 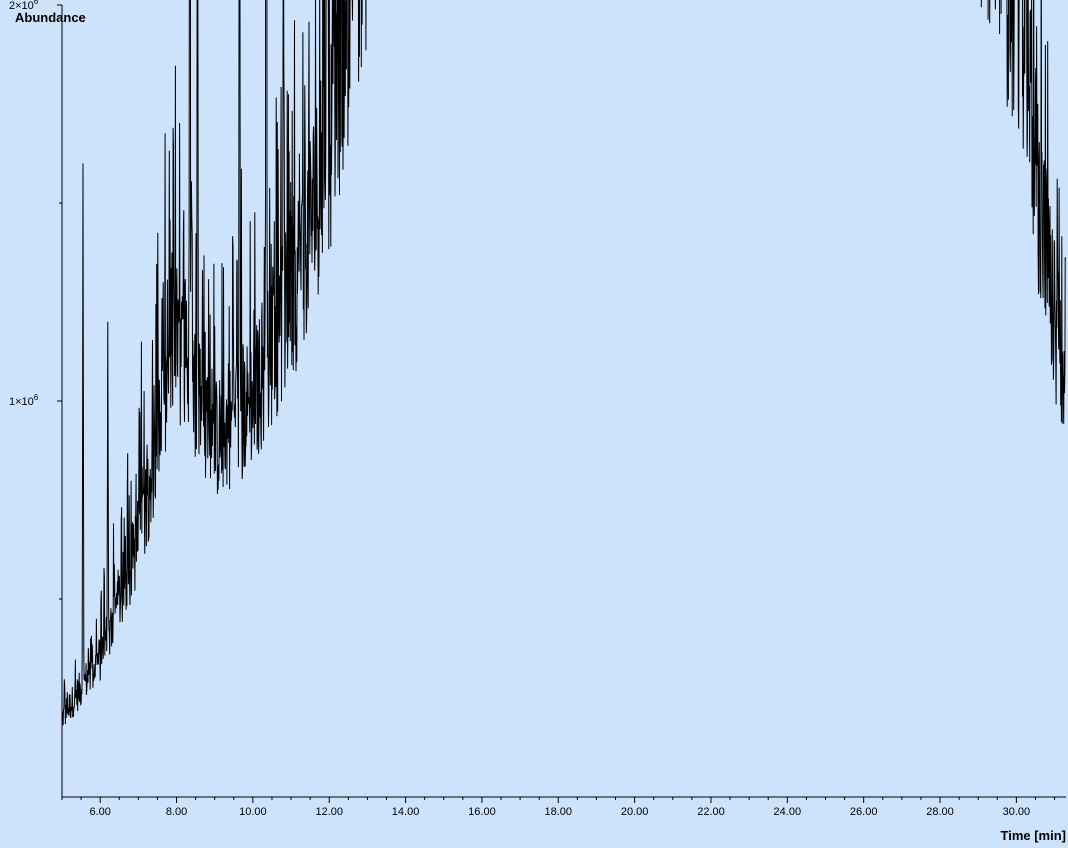 I want to click on y-tick-label: 2×106, so click(x=24, y=6).